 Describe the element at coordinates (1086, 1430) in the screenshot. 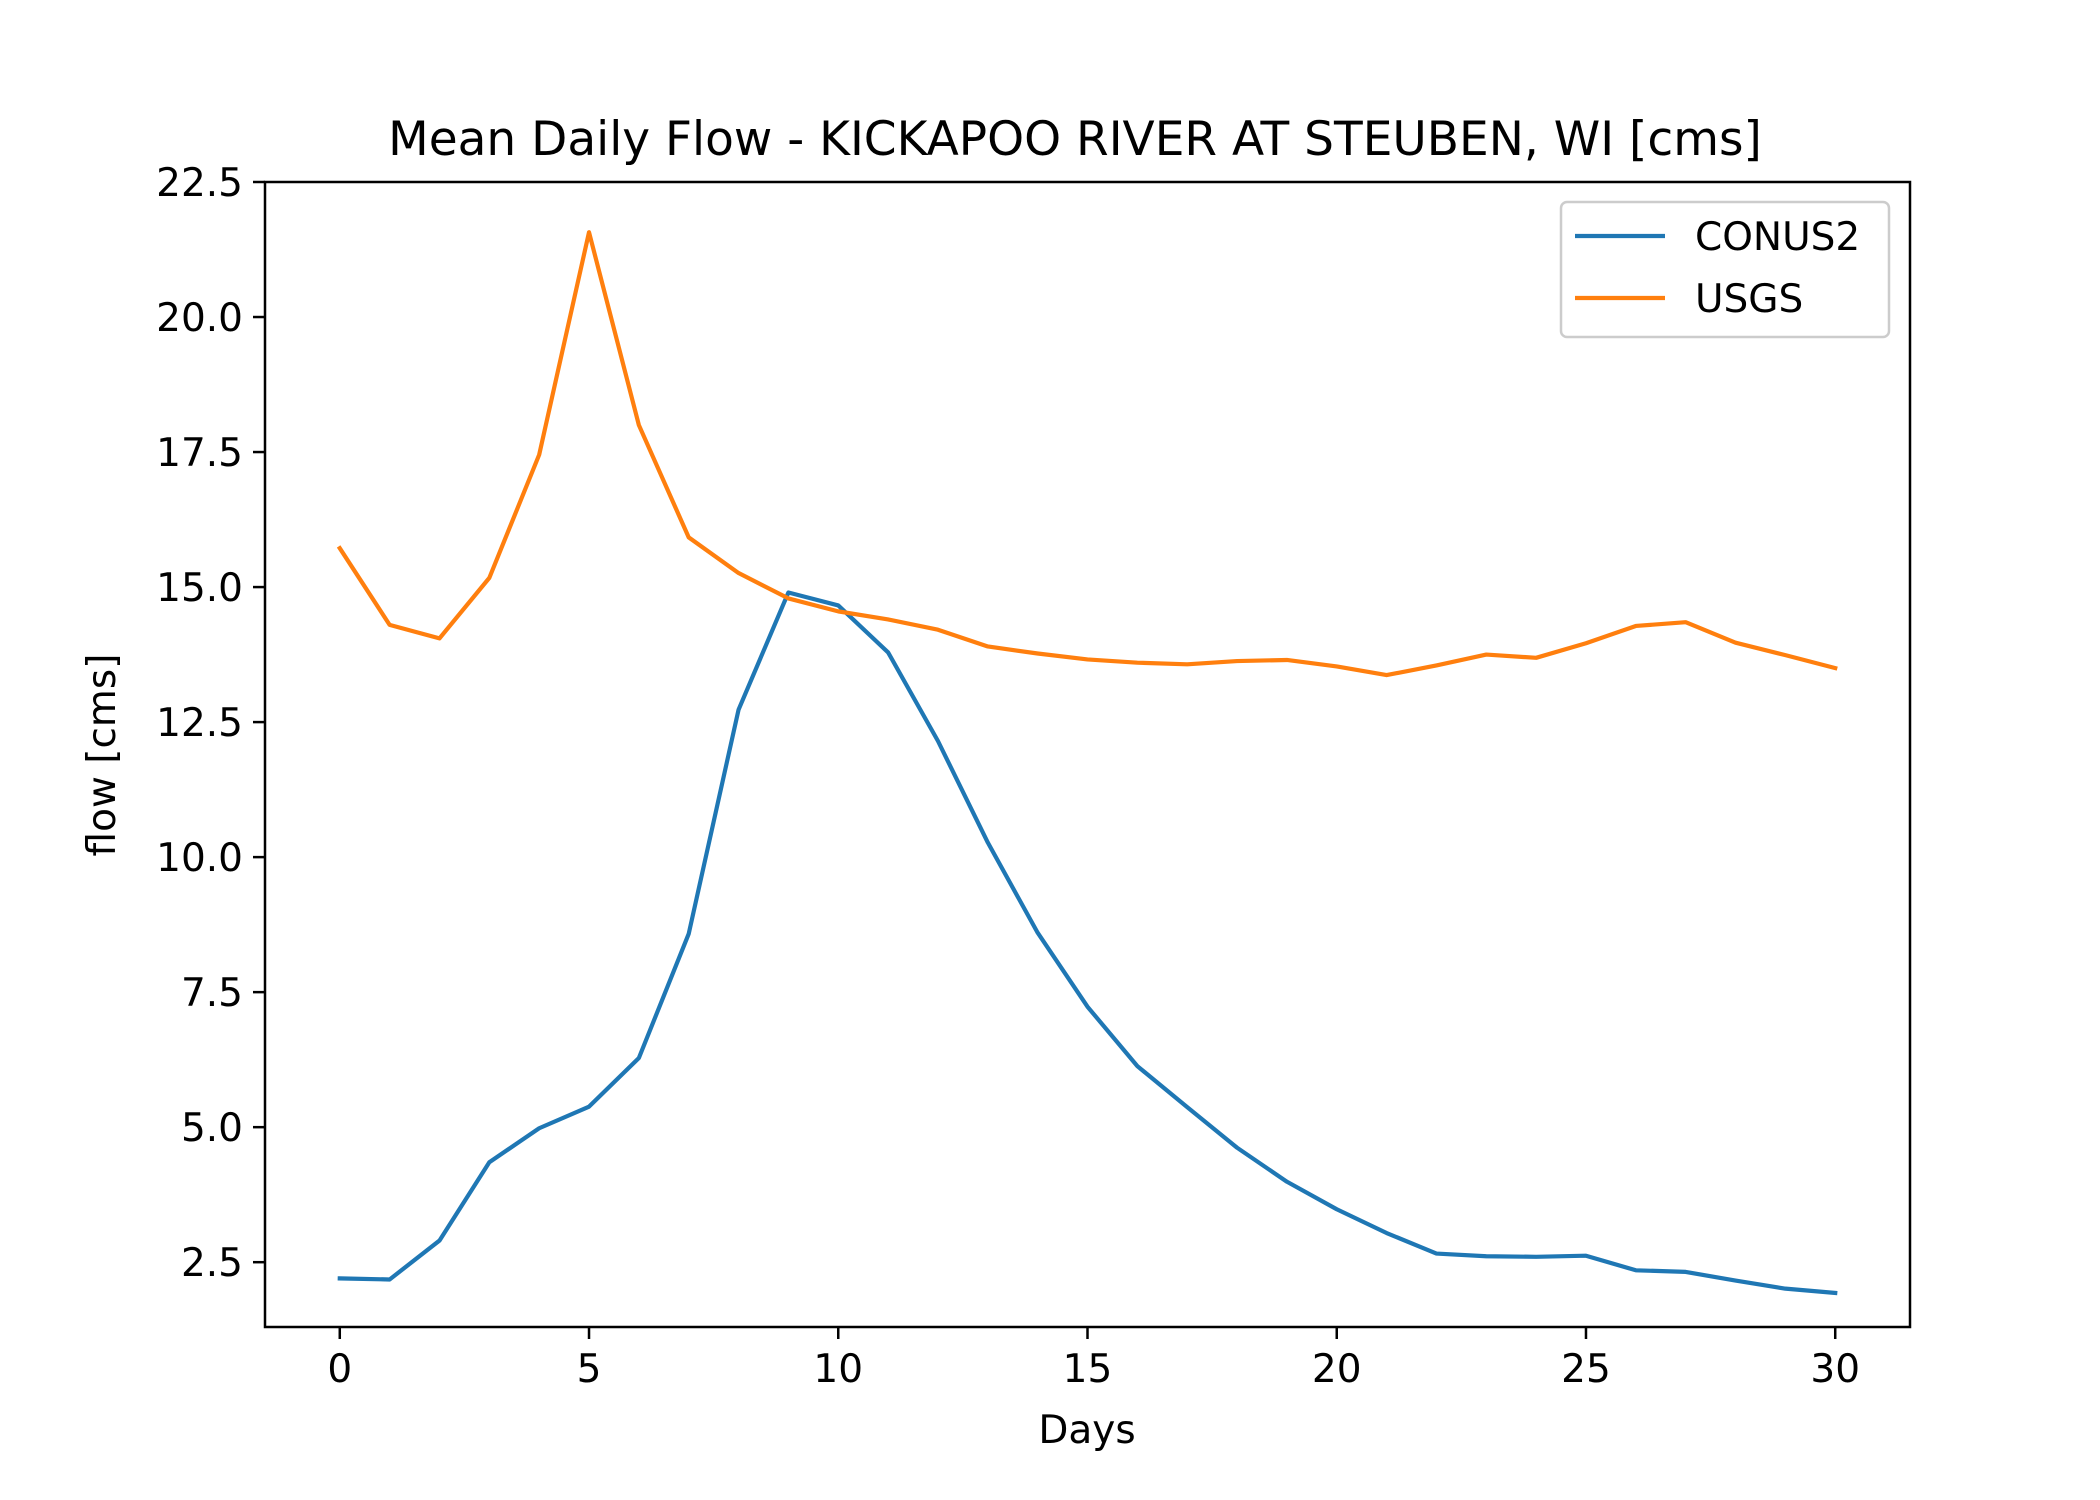

I see `x-axis-label: Days` at that location.